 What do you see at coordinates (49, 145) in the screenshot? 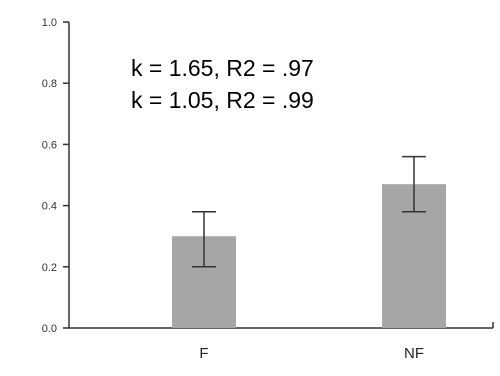
I see `y-tick-label: 0.6` at bounding box center [49, 145].